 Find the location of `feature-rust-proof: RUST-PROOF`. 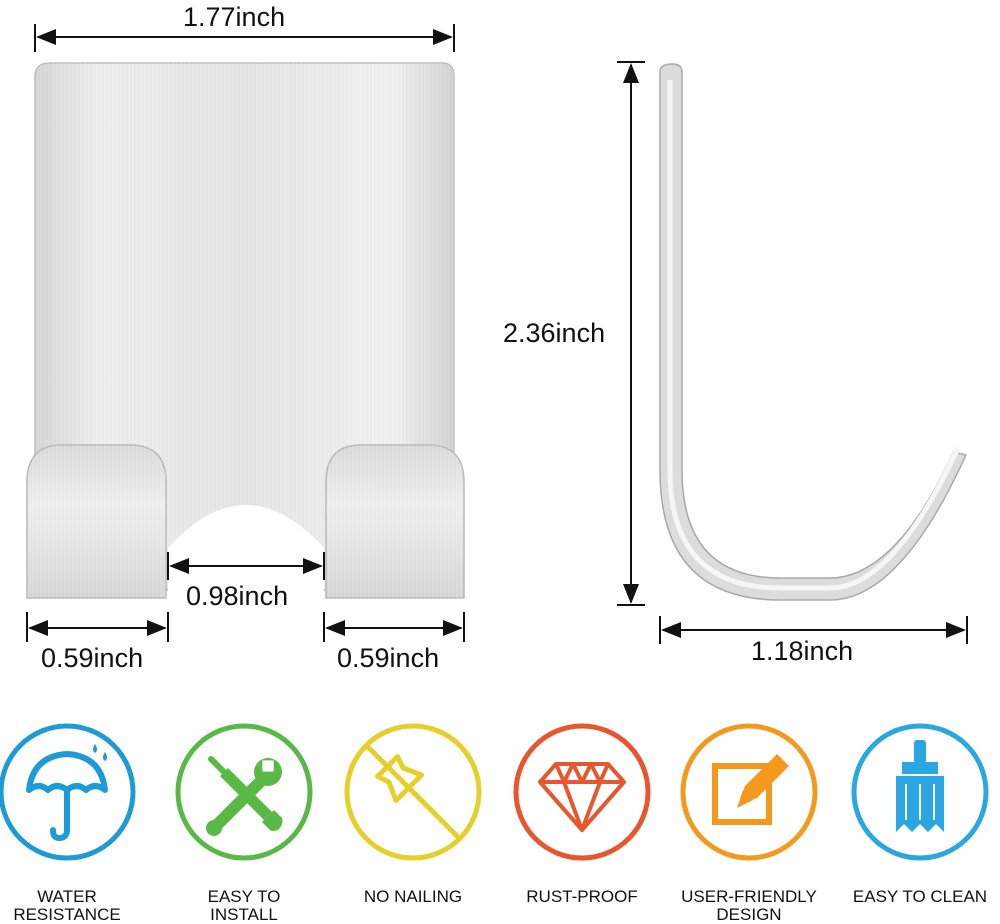

feature-rust-proof: RUST-PROOF is located at coordinates (582, 809).